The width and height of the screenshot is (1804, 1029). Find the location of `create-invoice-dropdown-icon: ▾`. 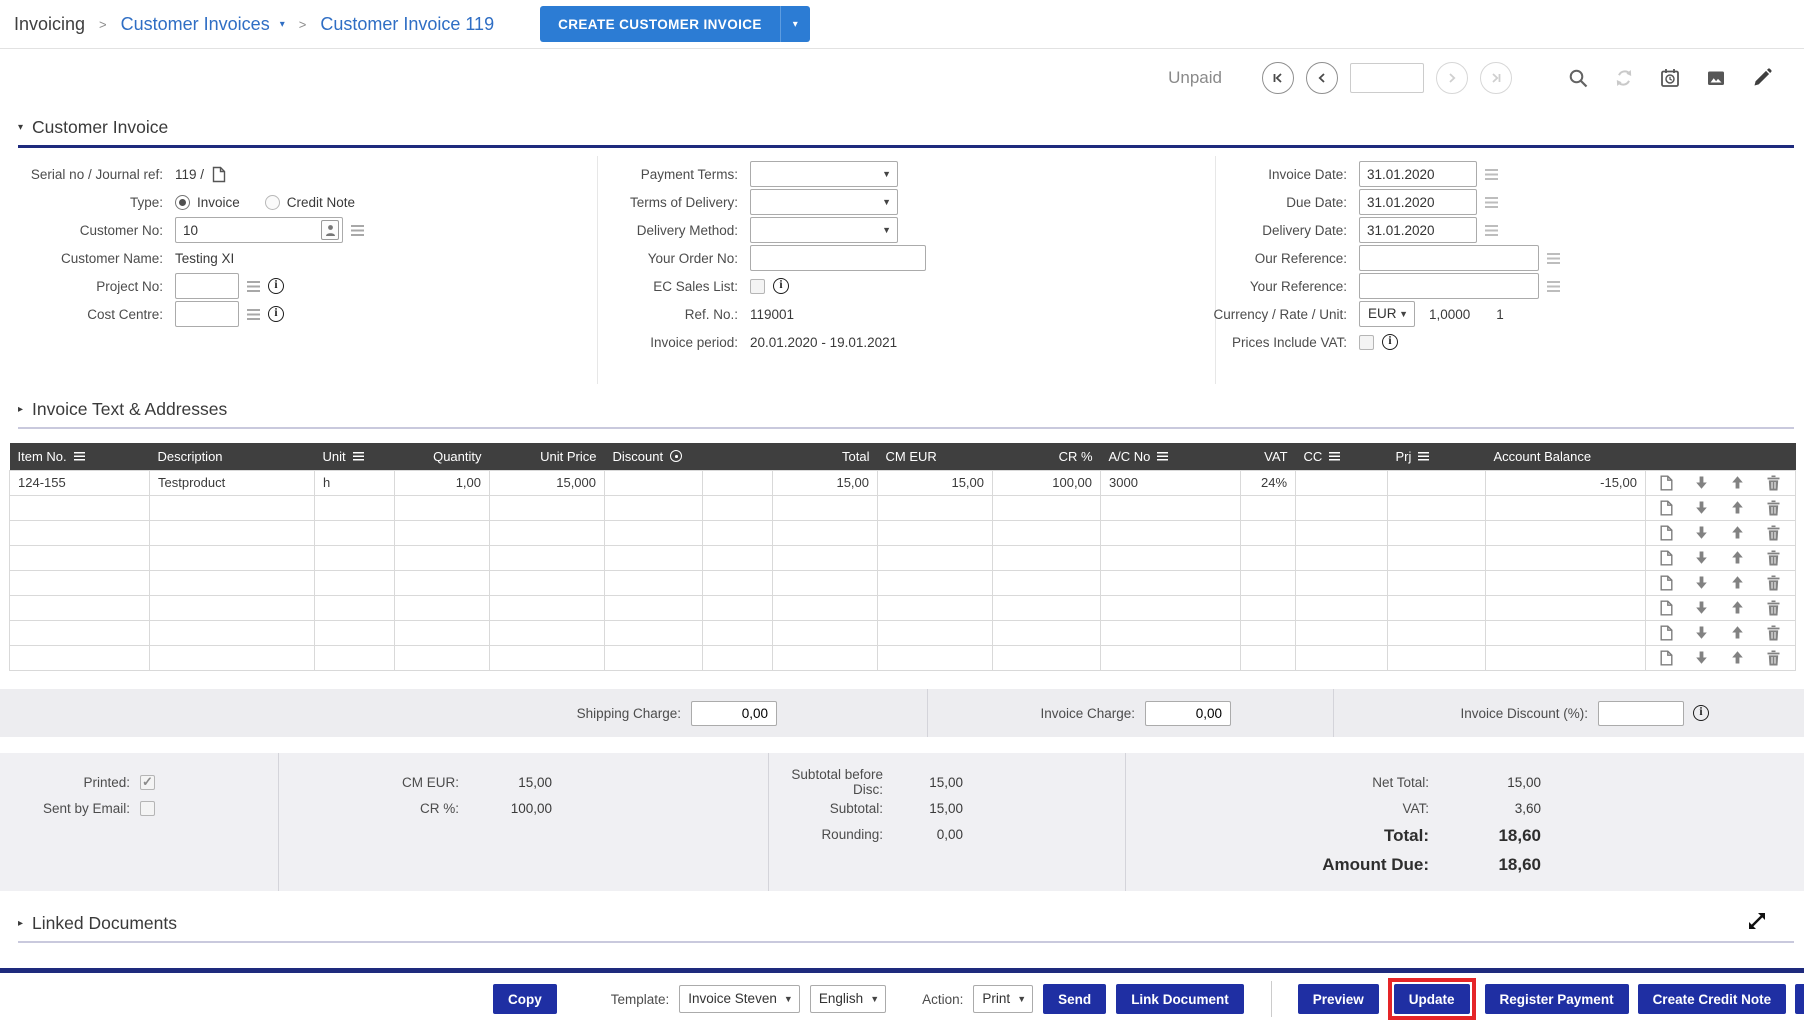

create-invoice-dropdown-icon: ▾ is located at coordinates (794, 24).